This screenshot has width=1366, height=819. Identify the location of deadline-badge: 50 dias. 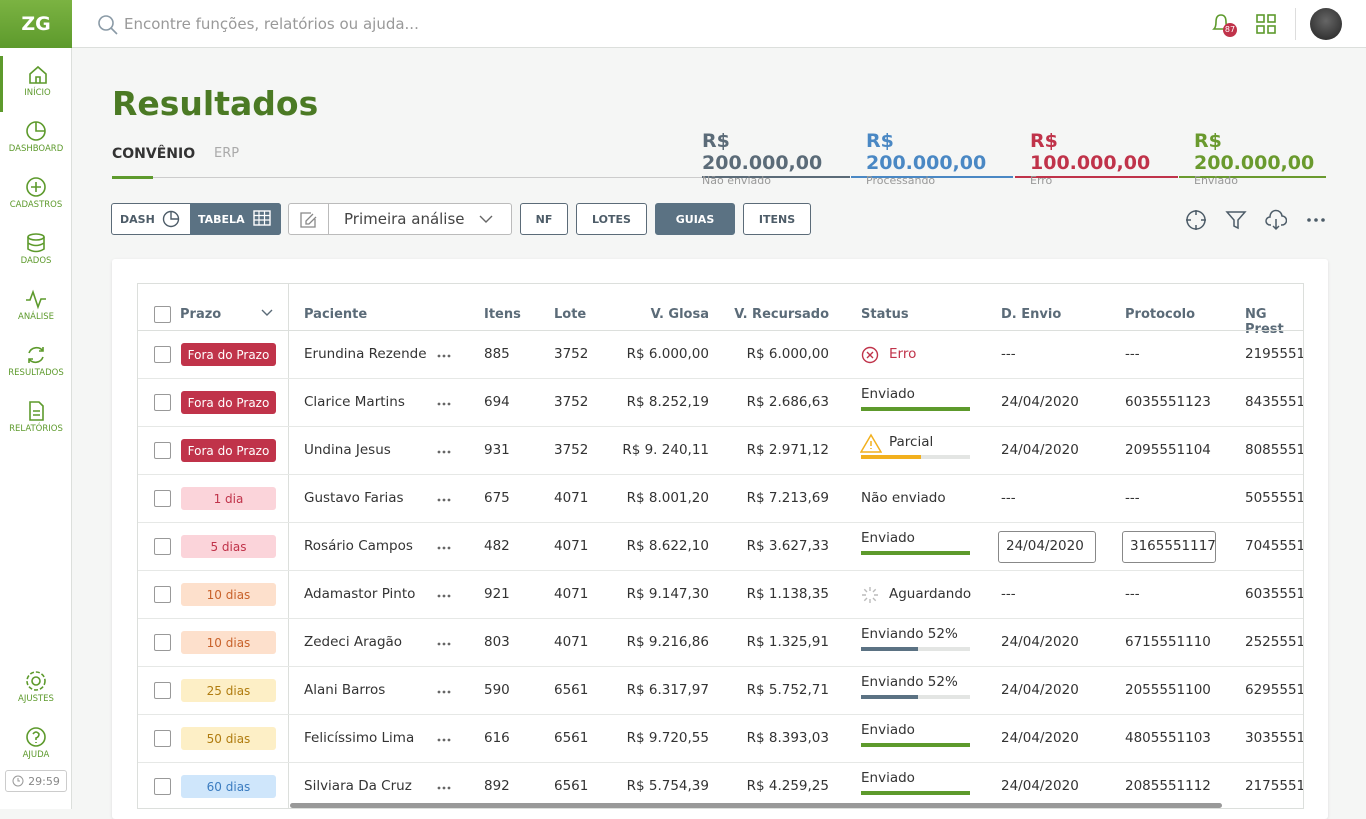
(228, 738).